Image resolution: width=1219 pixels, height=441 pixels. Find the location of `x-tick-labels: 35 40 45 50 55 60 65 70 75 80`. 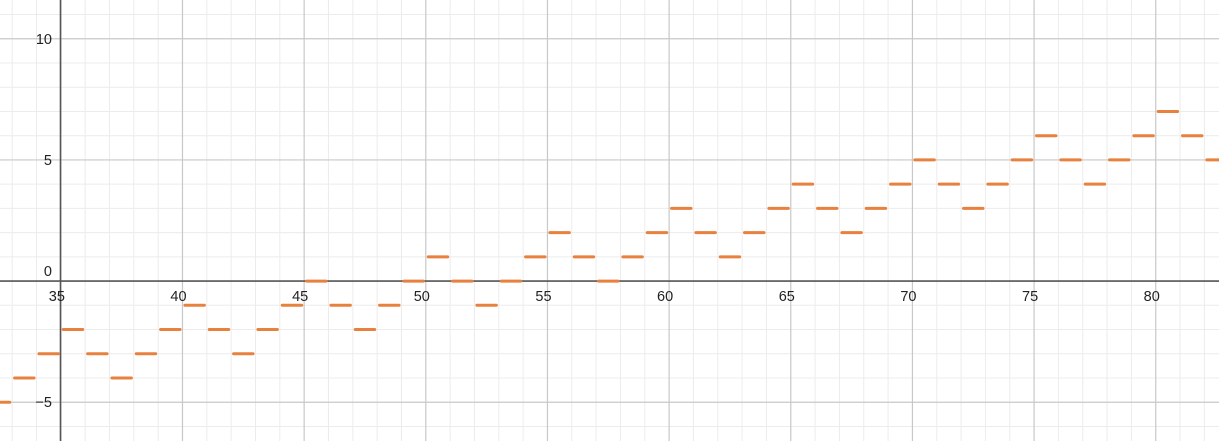

x-tick-labels: 35 40 45 50 55 60 65 70 75 80 is located at coordinates (604, 297).